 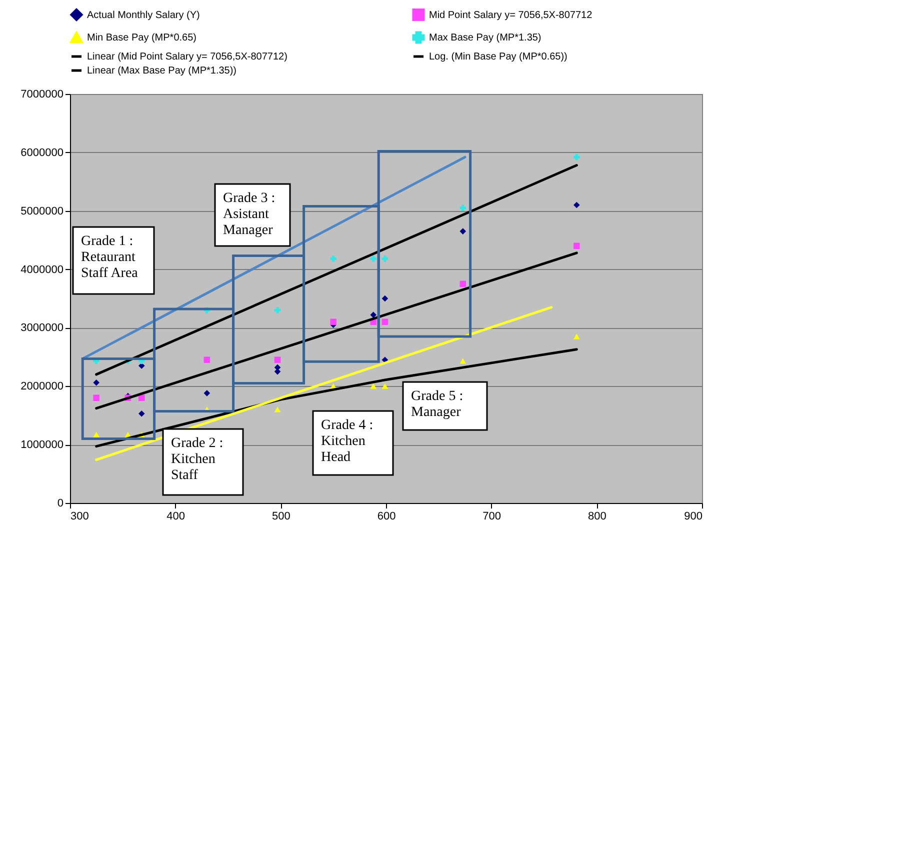 What do you see at coordinates (42, 211) in the screenshot?
I see `y-tick-label: 5000000` at bounding box center [42, 211].